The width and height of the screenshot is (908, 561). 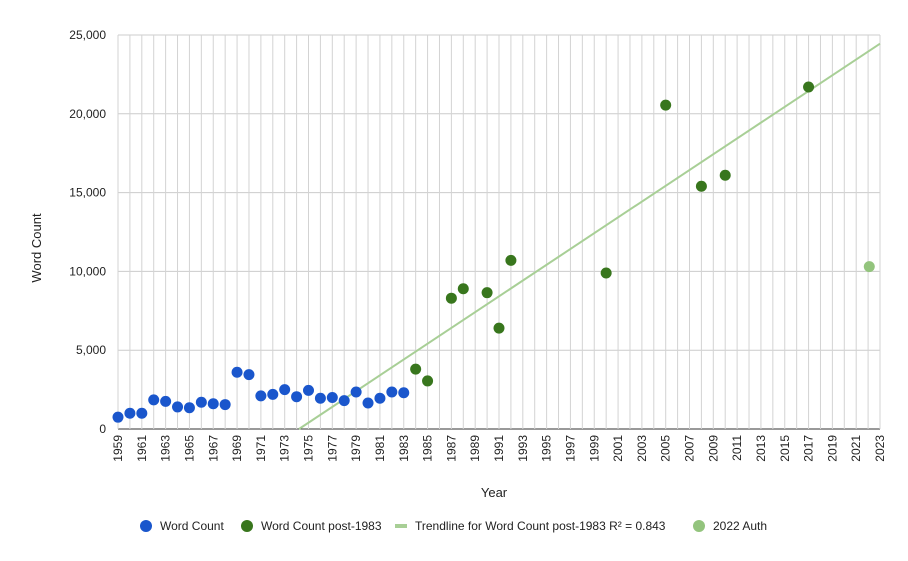 I want to click on y-tick-label: 10,000, so click(x=87, y=271).